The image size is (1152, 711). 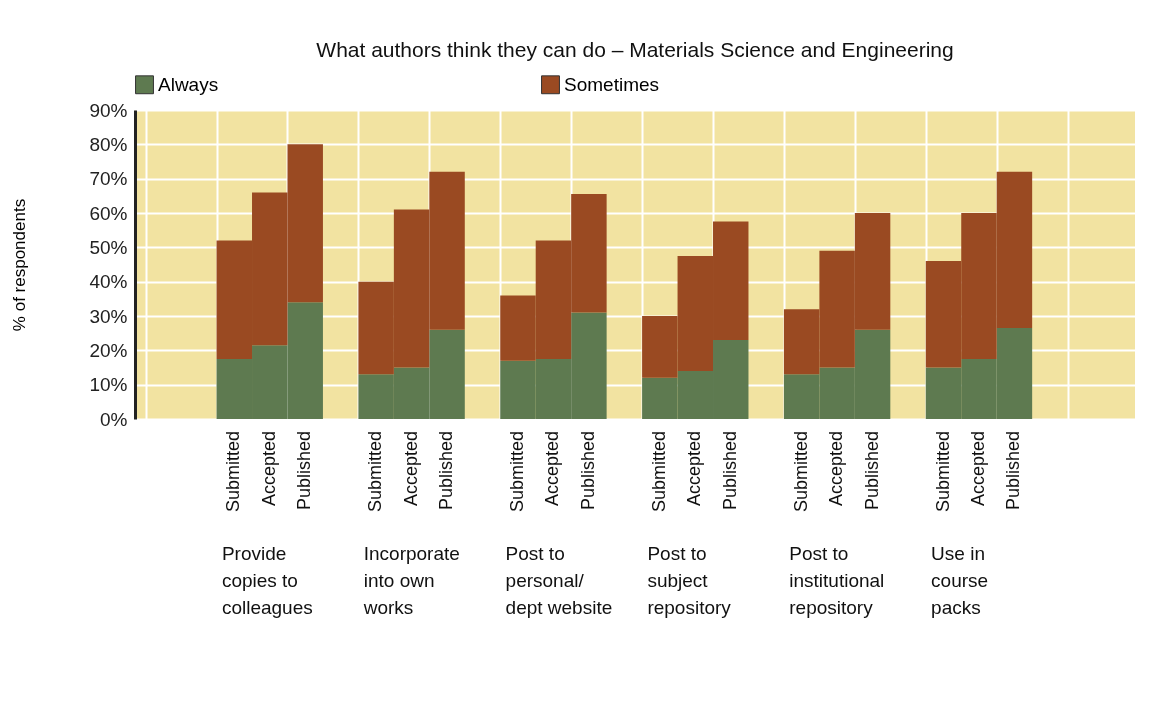 I want to click on legend-label: Sometimes, so click(x=612, y=84).